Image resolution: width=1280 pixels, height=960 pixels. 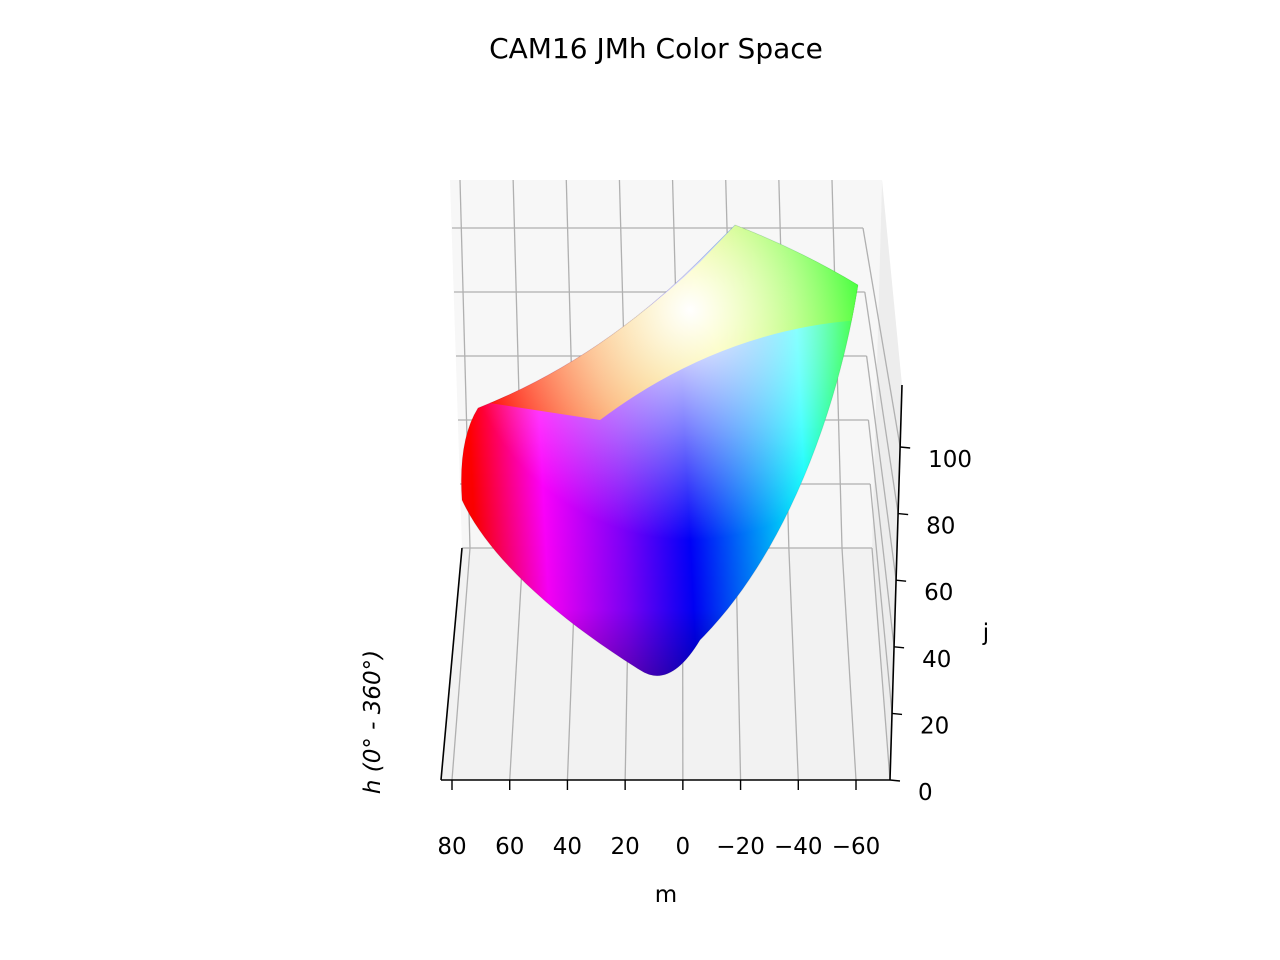 I want to click on h-axis-line, so click(x=451, y=664).